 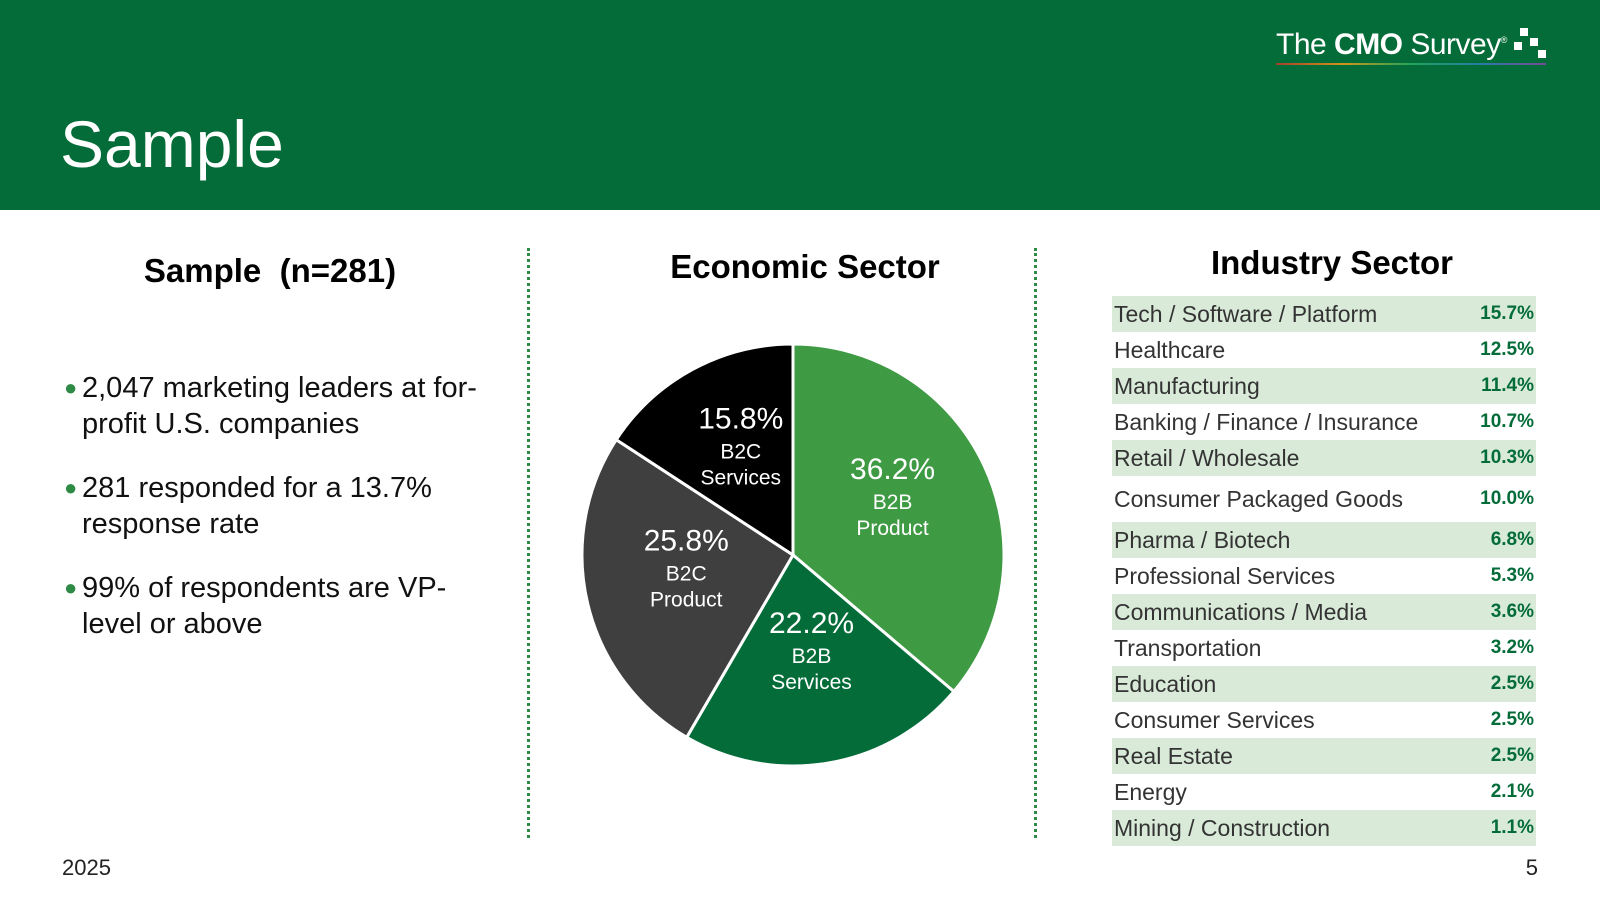 I want to click on industry-value: 1.1%, so click(x=1512, y=827).